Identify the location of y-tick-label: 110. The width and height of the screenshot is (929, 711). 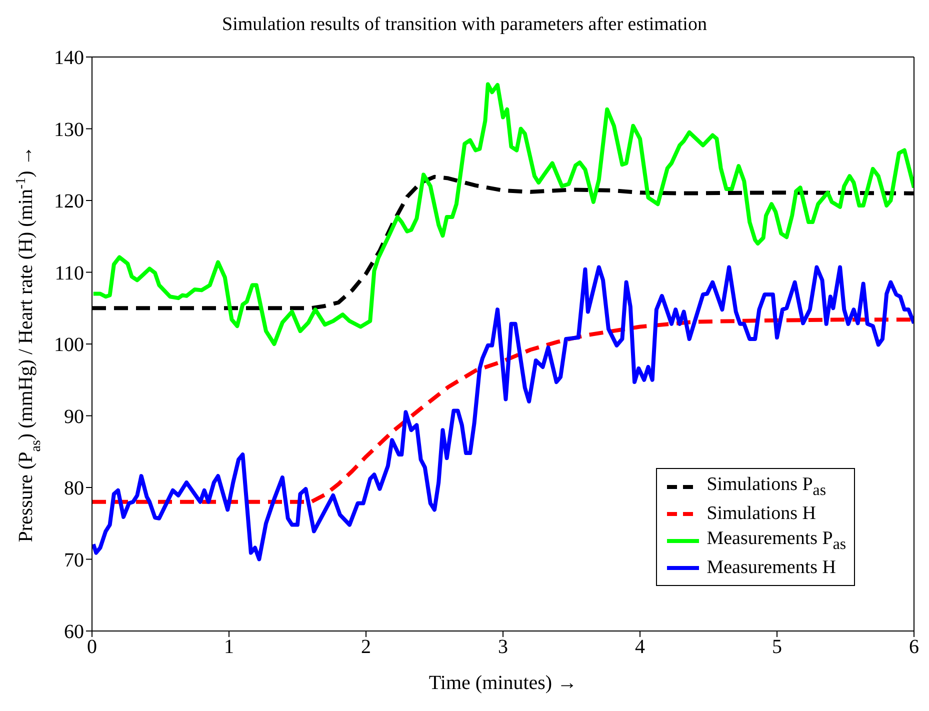
(69, 273).